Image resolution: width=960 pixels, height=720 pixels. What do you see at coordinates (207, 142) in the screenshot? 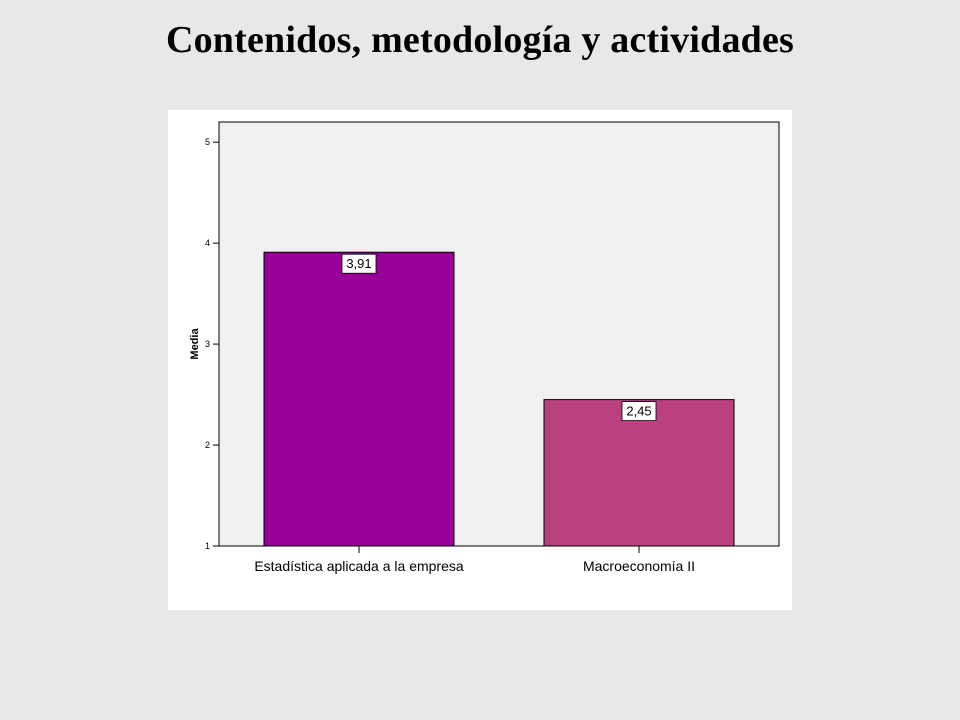
I see `y-tick-label: 5` at bounding box center [207, 142].